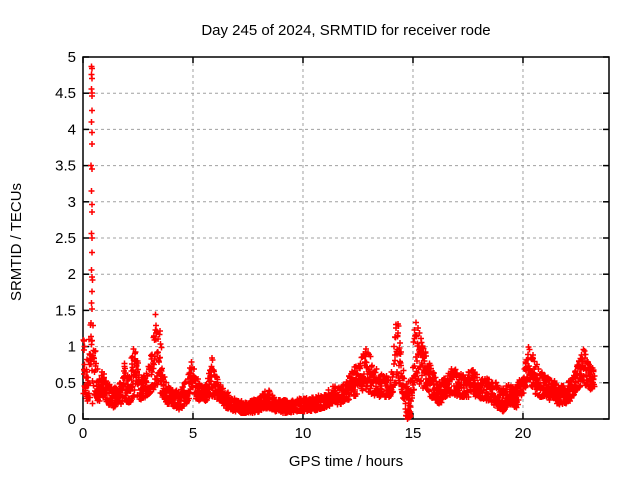 This screenshot has width=640, height=480. I want to click on x-tick-labels: 0 5 10 15 20, so click(305, 433).